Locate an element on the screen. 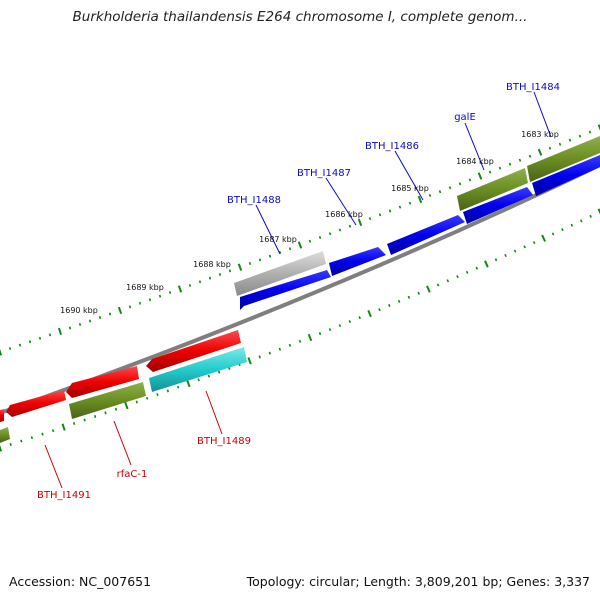  other-feature-reverse is located at coordinates (198, 369).